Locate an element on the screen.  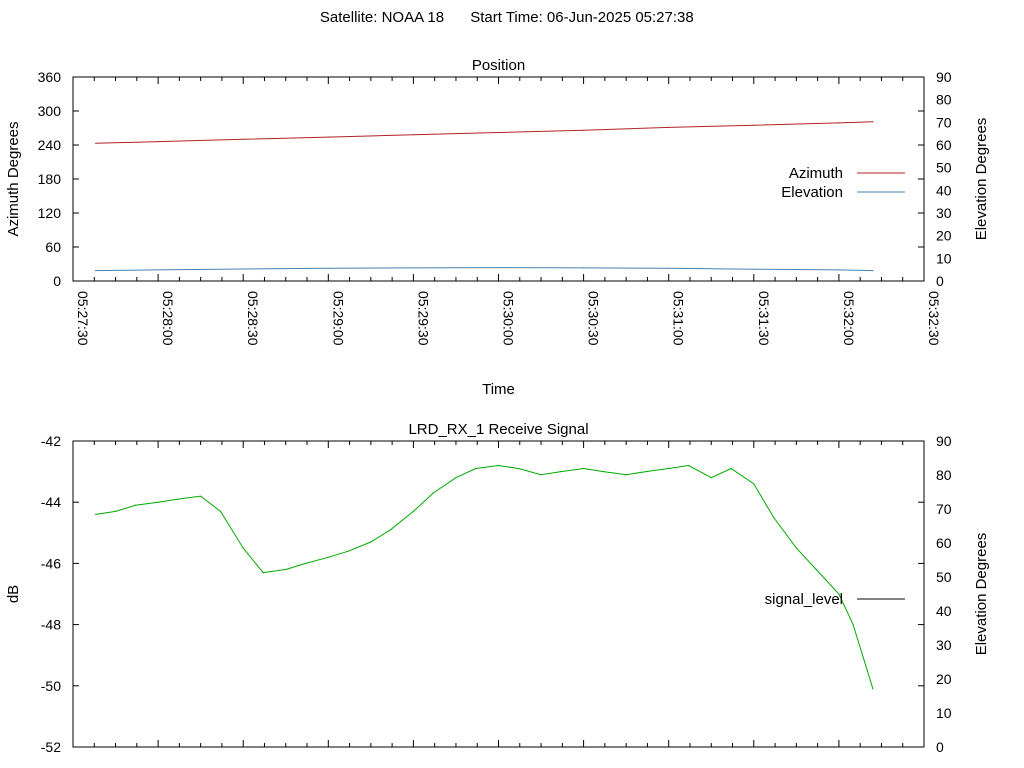
x-tick-label: 05:28:00 is located at coordinates (168, 318).